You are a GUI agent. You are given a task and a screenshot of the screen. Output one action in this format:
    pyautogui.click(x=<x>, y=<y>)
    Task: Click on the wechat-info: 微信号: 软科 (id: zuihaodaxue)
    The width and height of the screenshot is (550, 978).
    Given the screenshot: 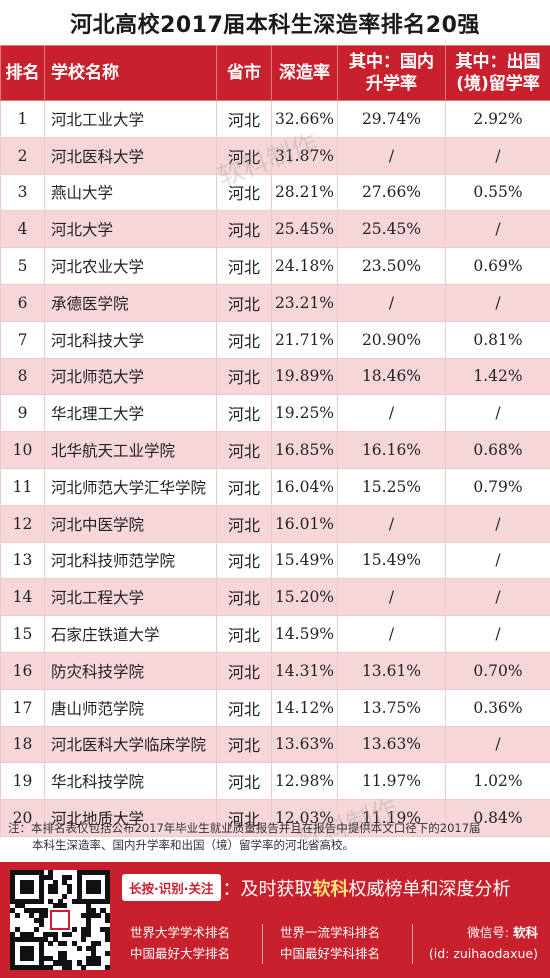 What is the action you would take?
    pyautogui.click(x=483, y=943)
    